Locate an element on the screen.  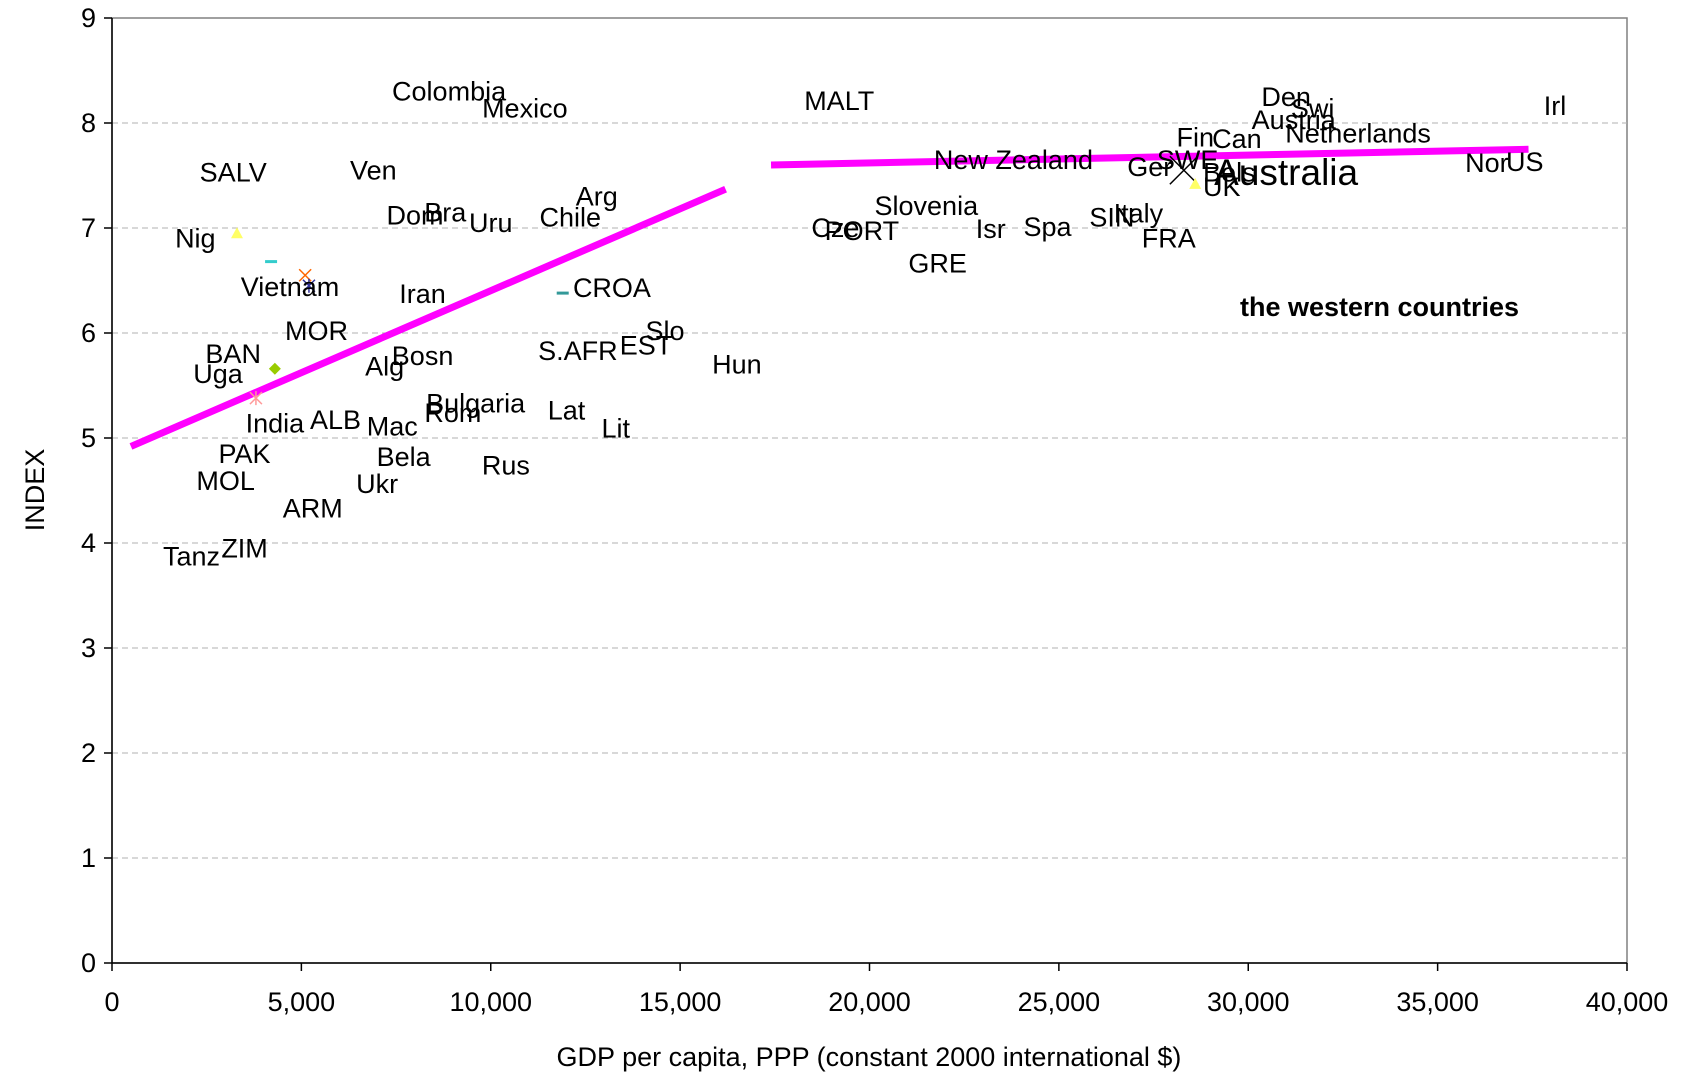
point-label: Bra is located at coordinates (445, 212).